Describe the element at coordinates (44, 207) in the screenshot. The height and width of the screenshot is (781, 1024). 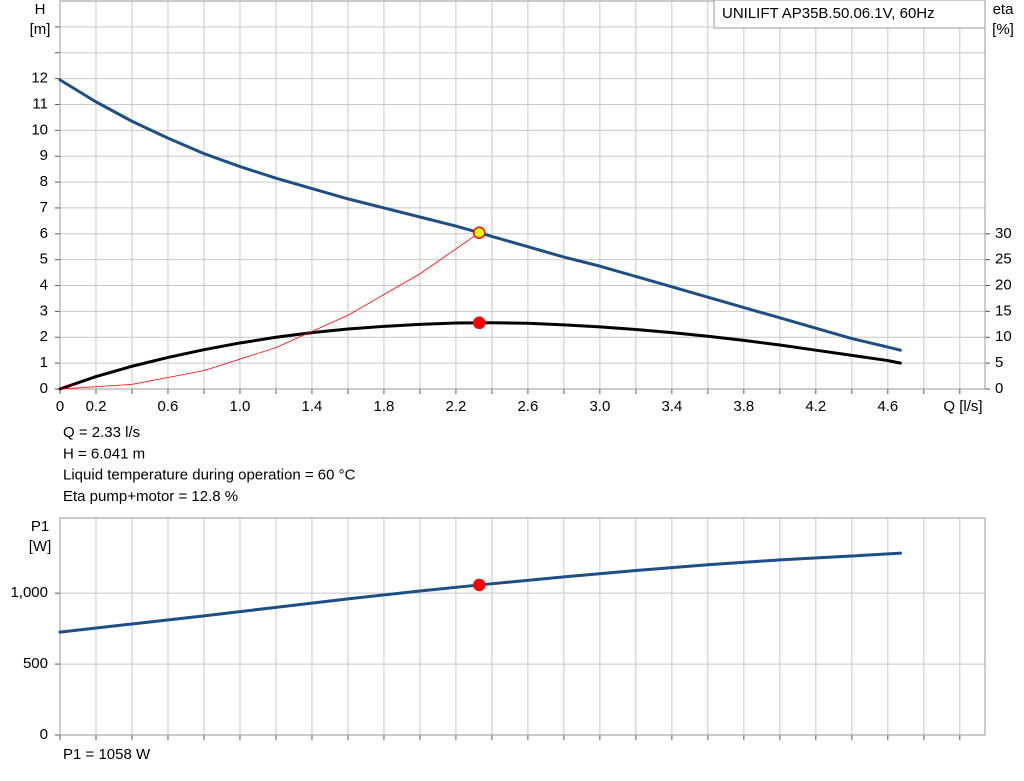
I see `y-tick-label: 7` at that location.